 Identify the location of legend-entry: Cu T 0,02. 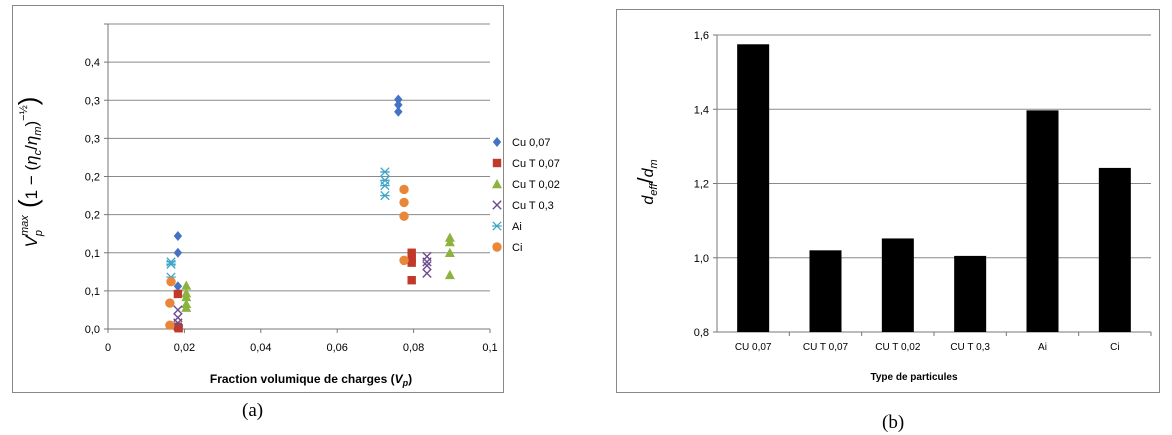
(536, 185).